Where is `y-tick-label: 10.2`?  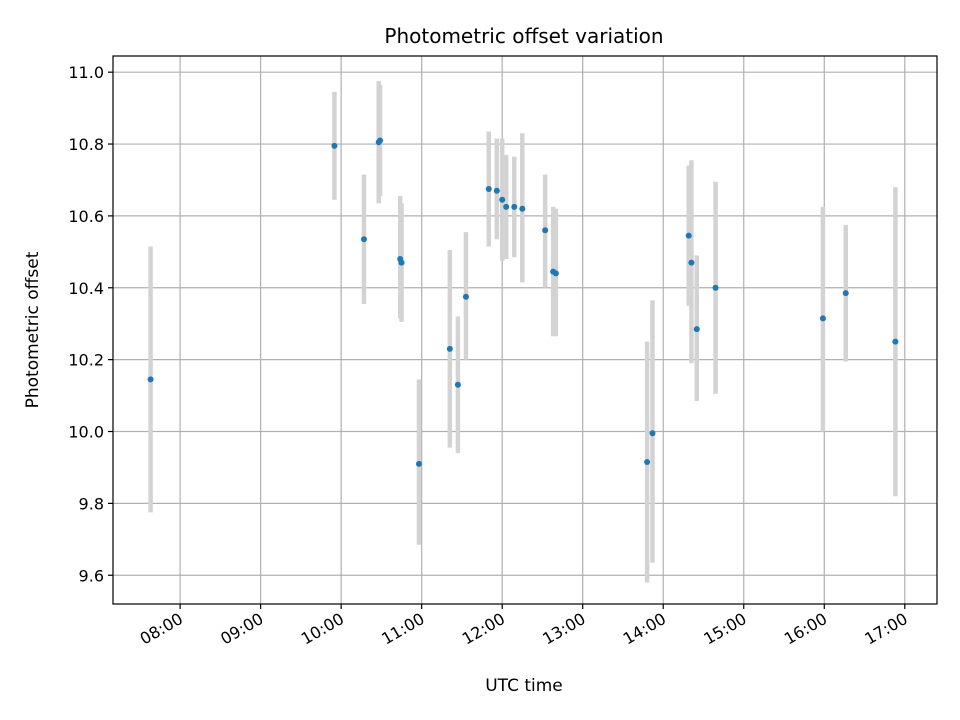 y-tick-label: 10.2 is located at coordinates (86, 360).